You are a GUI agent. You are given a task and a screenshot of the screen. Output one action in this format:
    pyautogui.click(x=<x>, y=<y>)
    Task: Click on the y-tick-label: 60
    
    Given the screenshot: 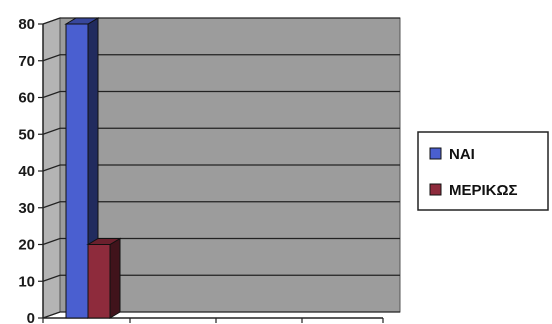 What is the action you would take?
    pyautogui.click(x=26, y=98)
    